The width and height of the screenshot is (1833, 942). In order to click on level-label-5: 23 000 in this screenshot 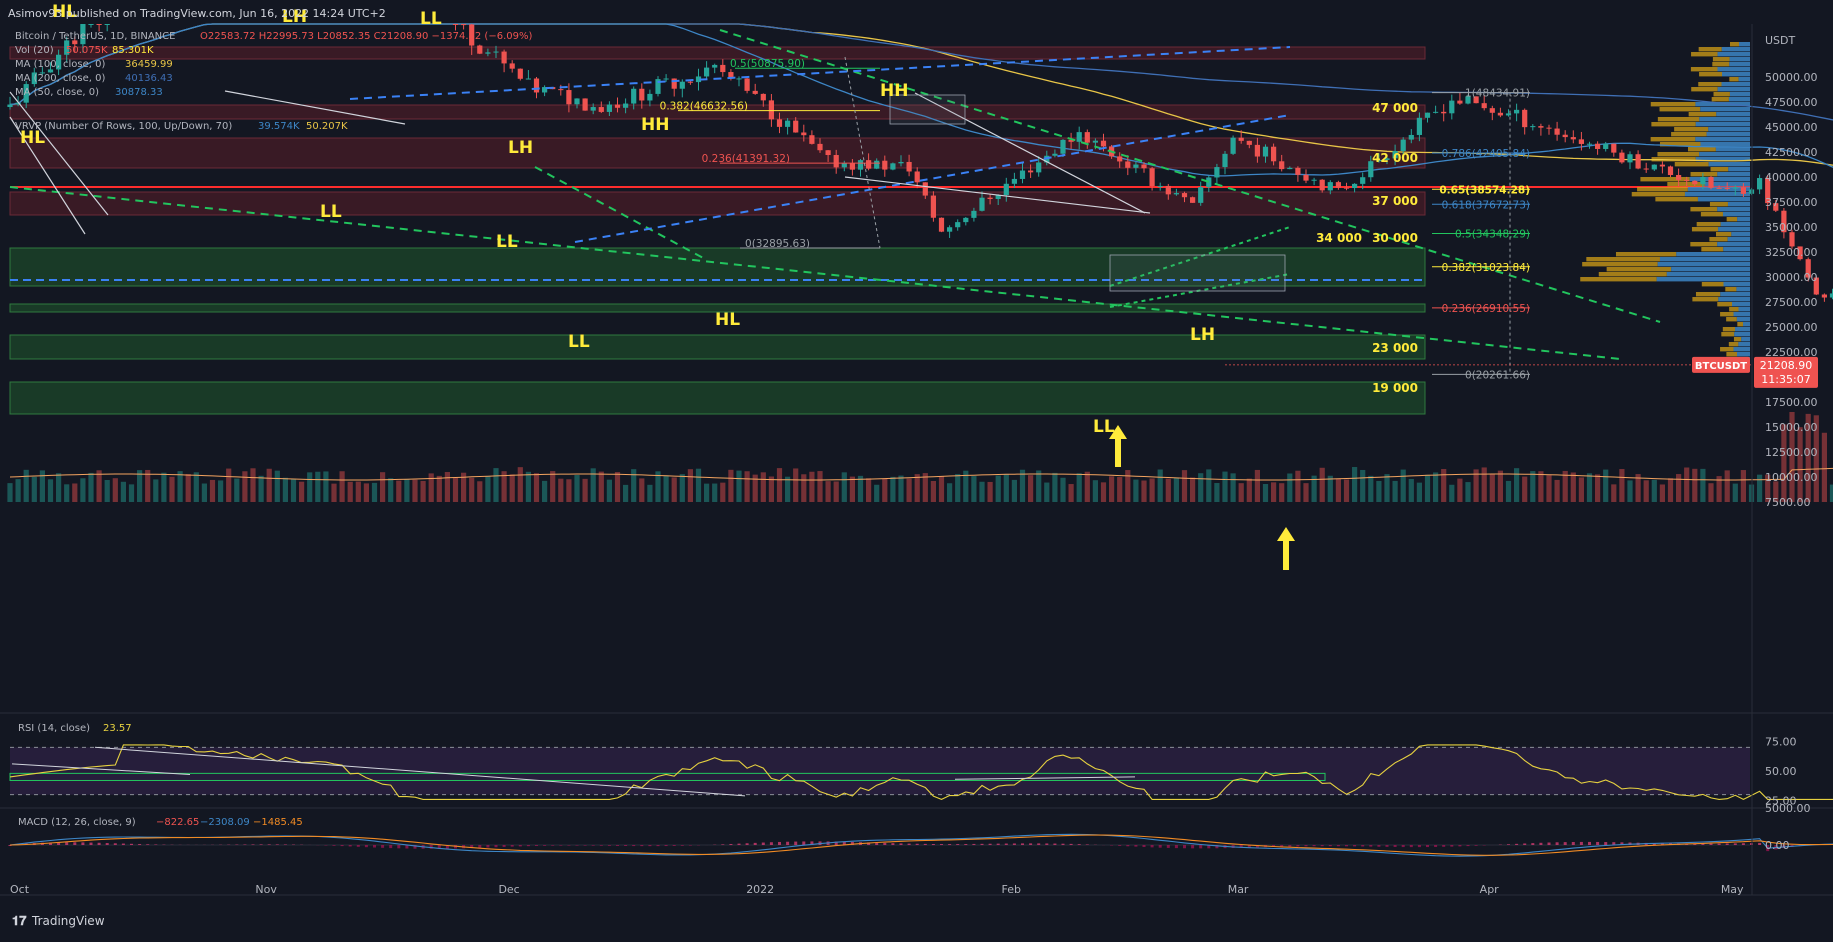, I will do `click(1395, 348)`.